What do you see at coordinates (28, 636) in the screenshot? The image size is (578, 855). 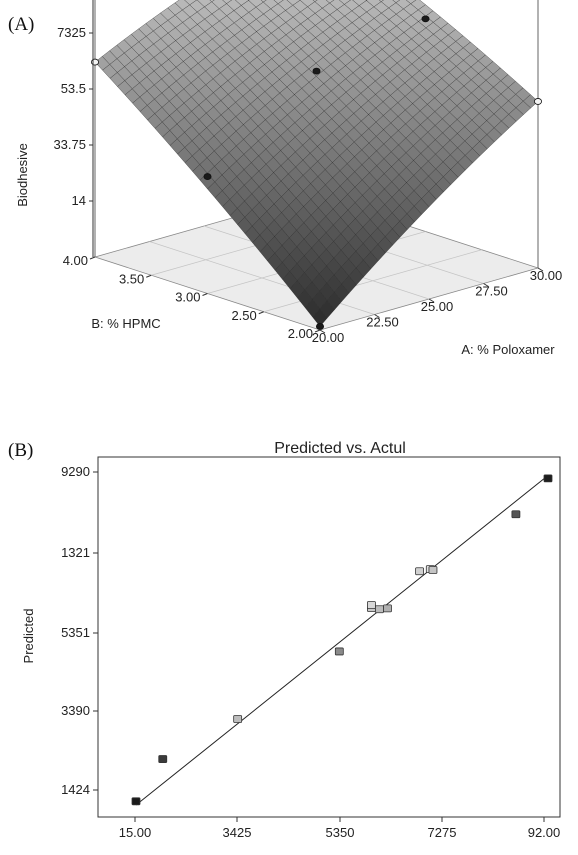 I see `y-axis-label: Predicted` at bounding box center [28, 636].